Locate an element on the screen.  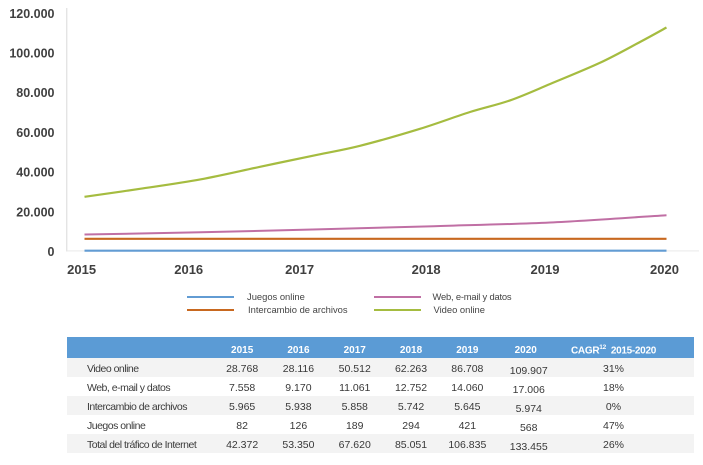
svg-text: 60.000 is located at coordinates (35, 133).